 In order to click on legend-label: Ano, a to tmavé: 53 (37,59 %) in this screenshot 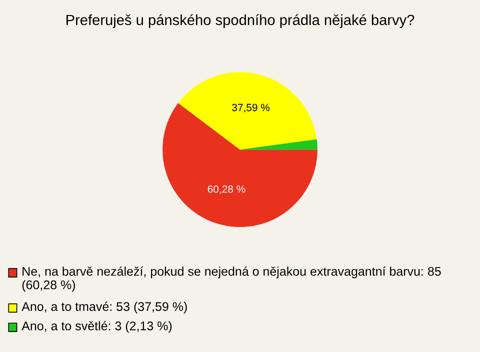, I will do `click(104, 308)`.